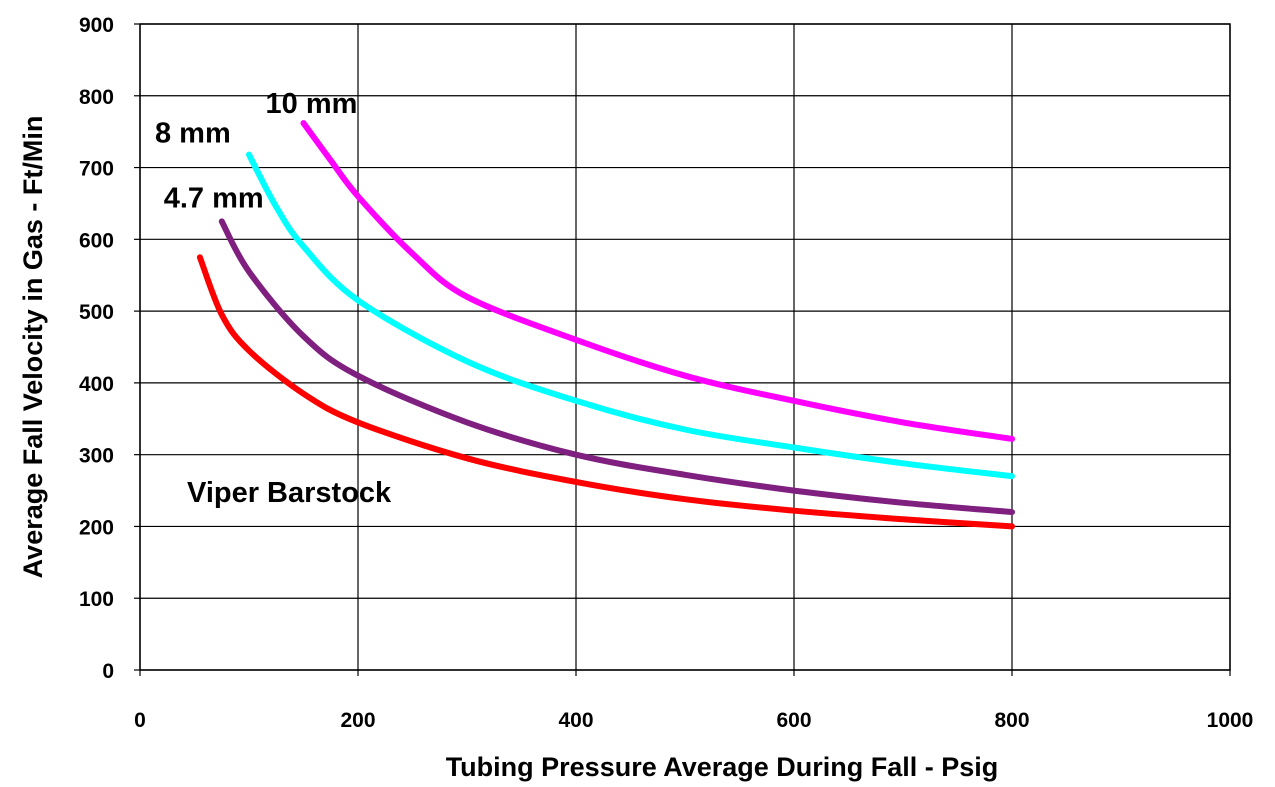  Describe the element at coordinates (33, 347) in the screenshot. I see `y-axis-title: Average Fall Velocity in Gas - Ft/Min` at that location.